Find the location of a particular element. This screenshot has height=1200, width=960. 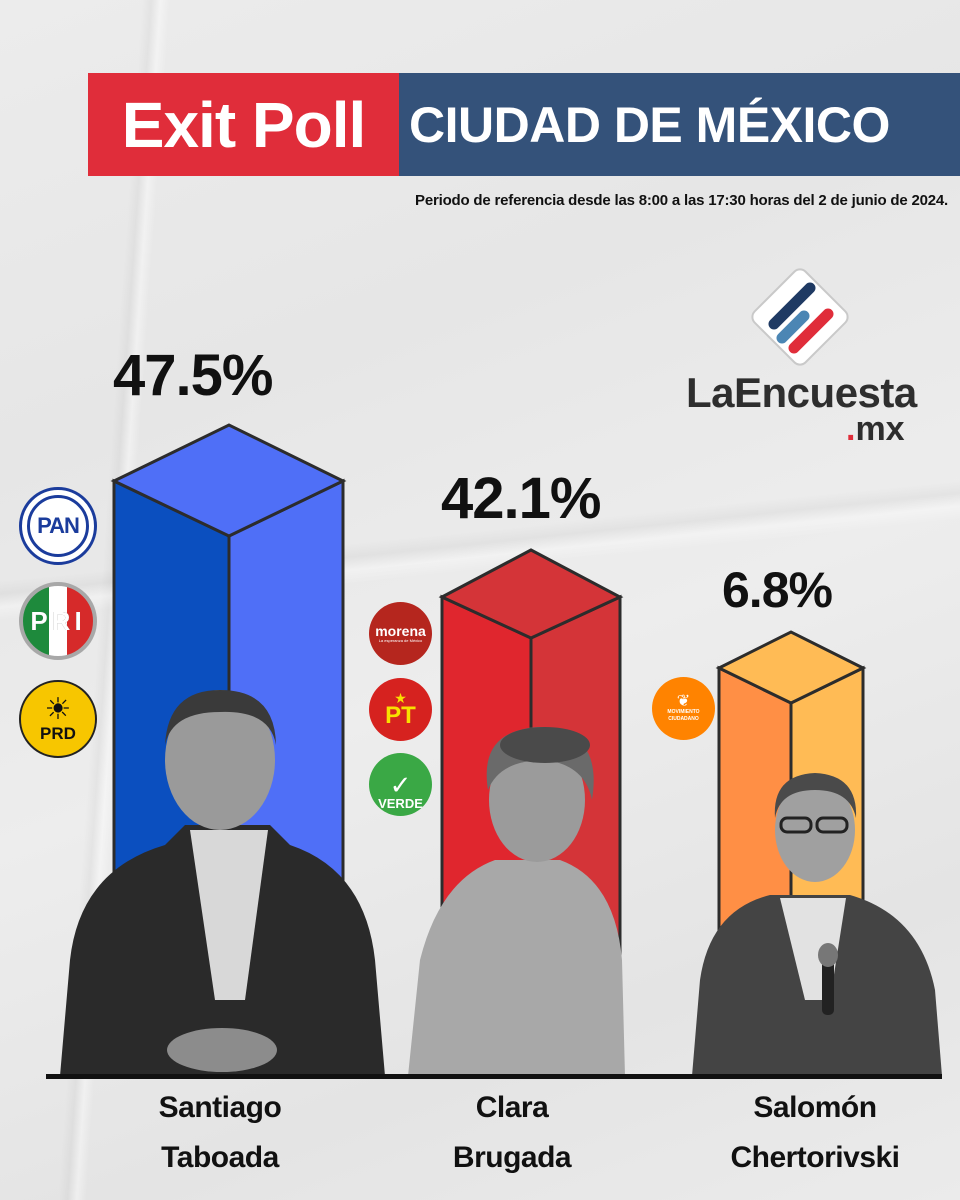

first-name: Clara is located at coordinates (512, 1107).